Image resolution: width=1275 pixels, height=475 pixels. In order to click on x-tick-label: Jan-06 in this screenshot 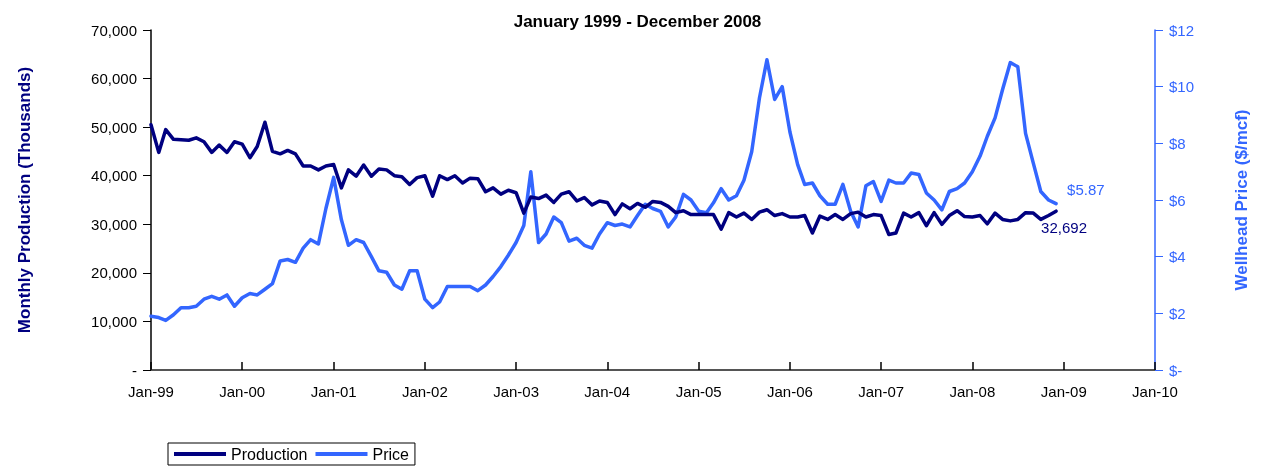, I will do `click(789, 391)`.